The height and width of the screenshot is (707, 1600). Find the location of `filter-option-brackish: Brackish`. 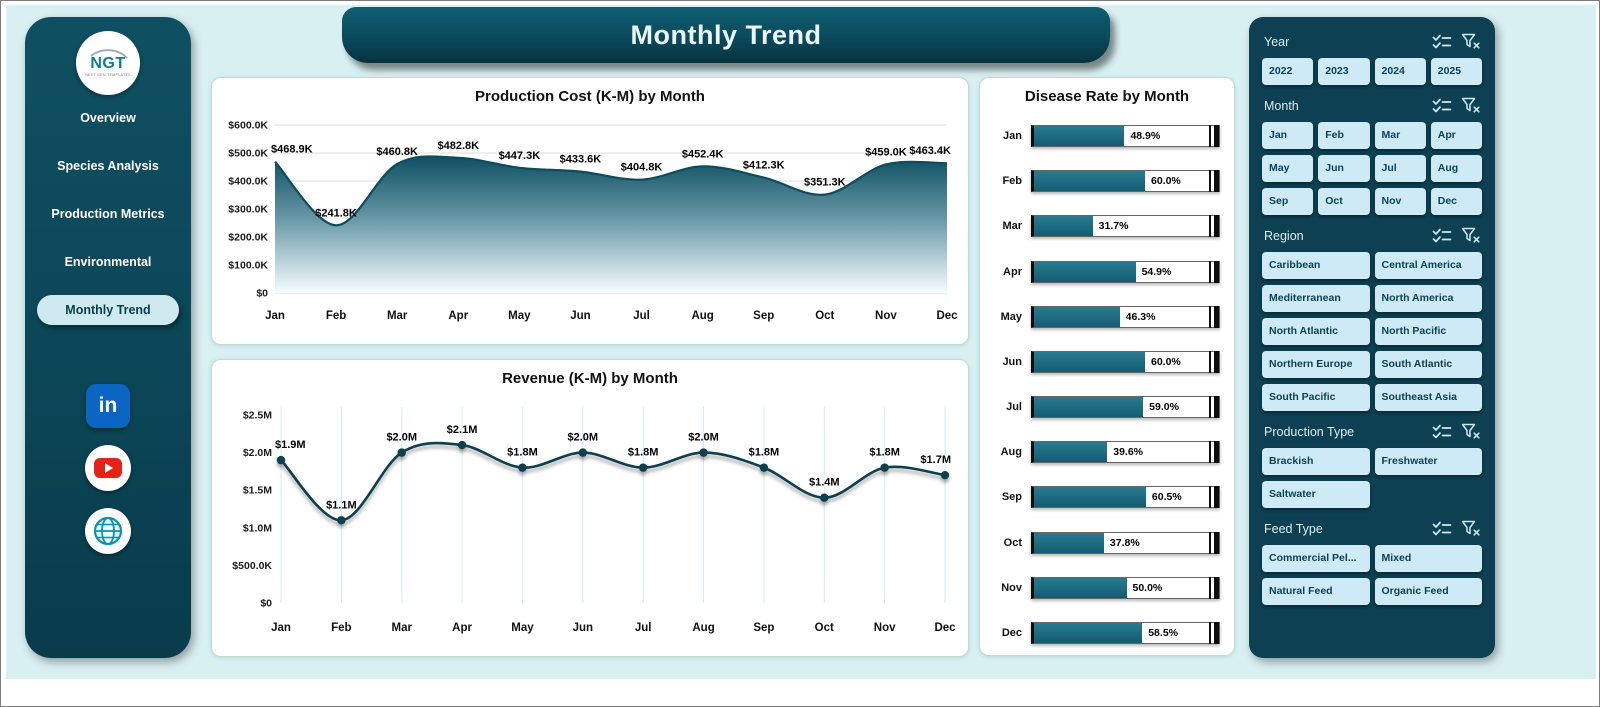

filter-option-brackish: Brackish is located at coordinates (1316, 461).